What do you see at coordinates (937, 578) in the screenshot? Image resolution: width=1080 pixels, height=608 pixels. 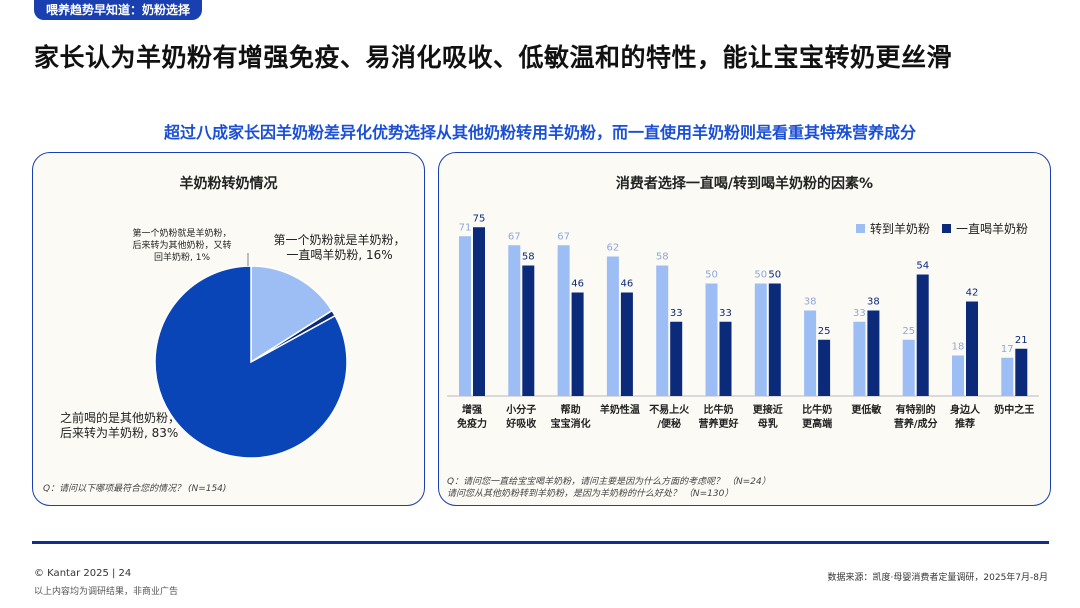 I see `footer-source: 数据来源：凯度·母婴消费者定量调研，2025年7月-8月` at bounding box center [937, 578].